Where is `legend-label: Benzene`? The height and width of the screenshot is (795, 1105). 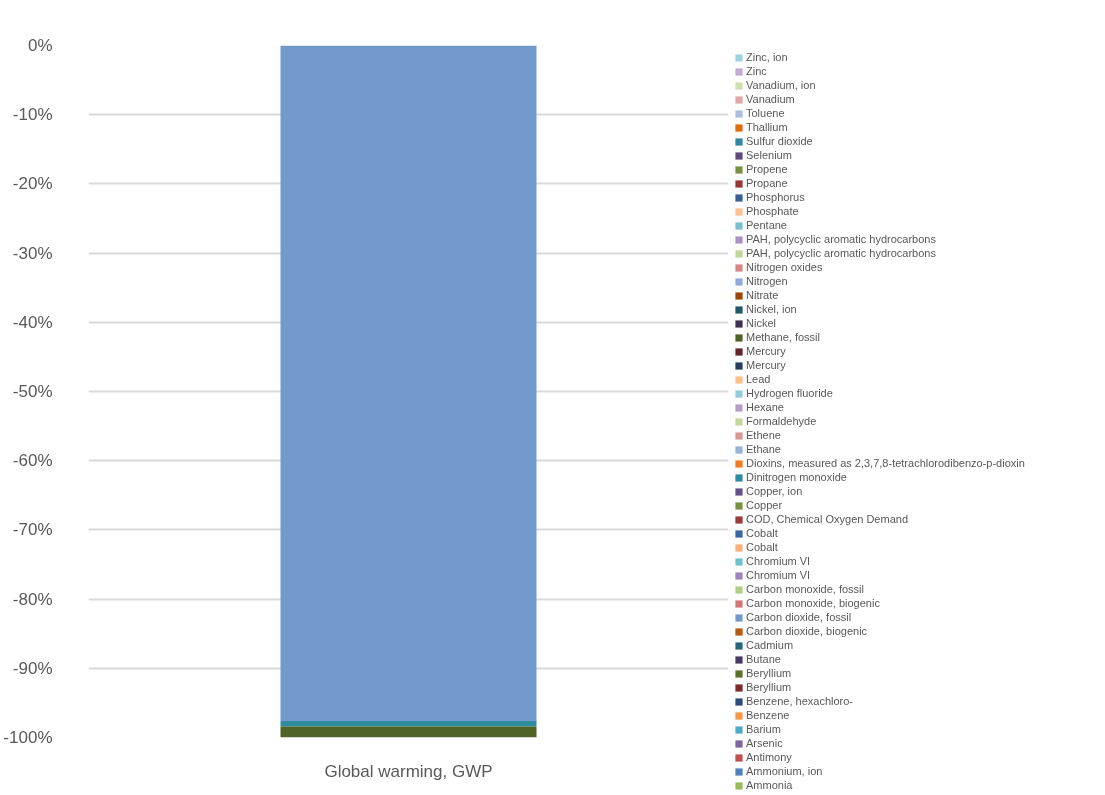
legend-label: Benzene is located at coordinates (768, 715).